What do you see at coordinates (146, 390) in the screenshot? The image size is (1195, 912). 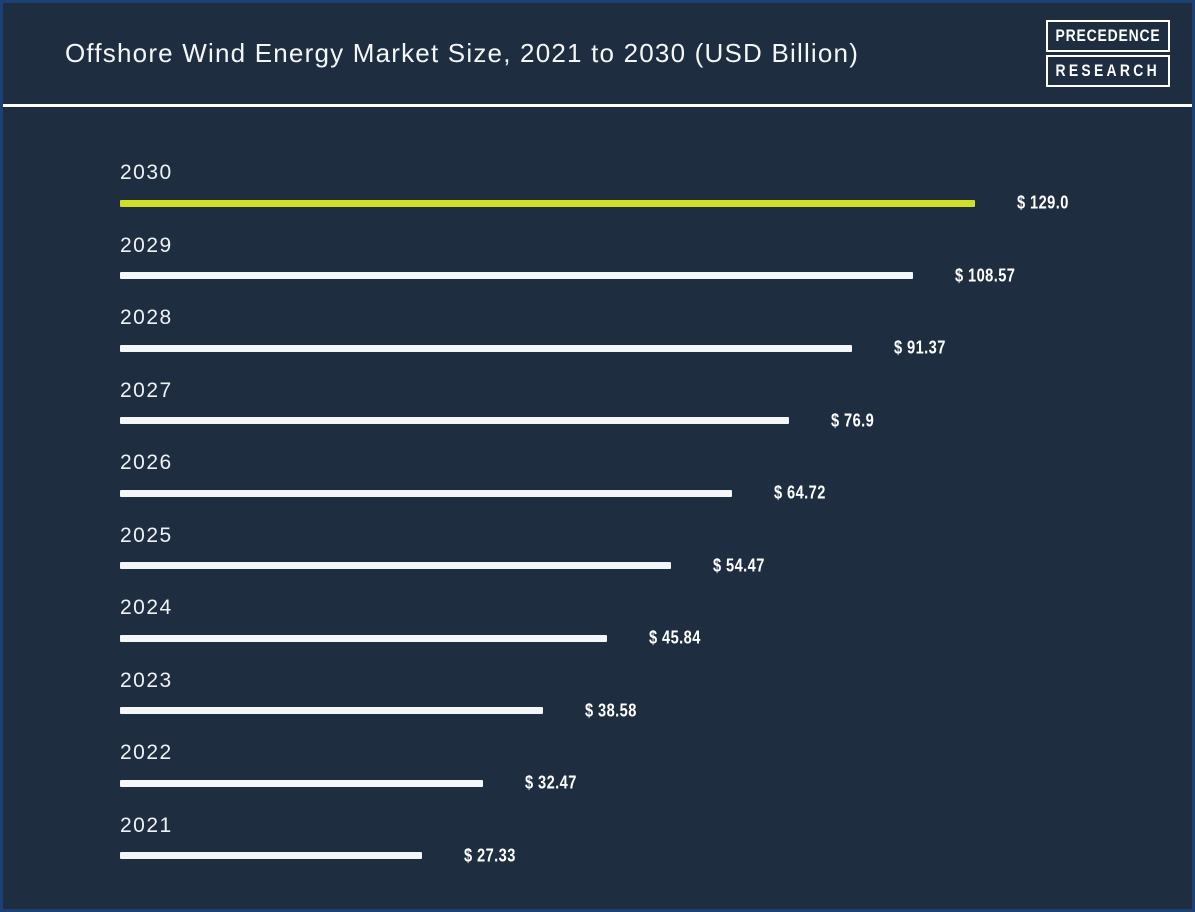 I see `year-label: 2027` at bounding box center [146, 390].